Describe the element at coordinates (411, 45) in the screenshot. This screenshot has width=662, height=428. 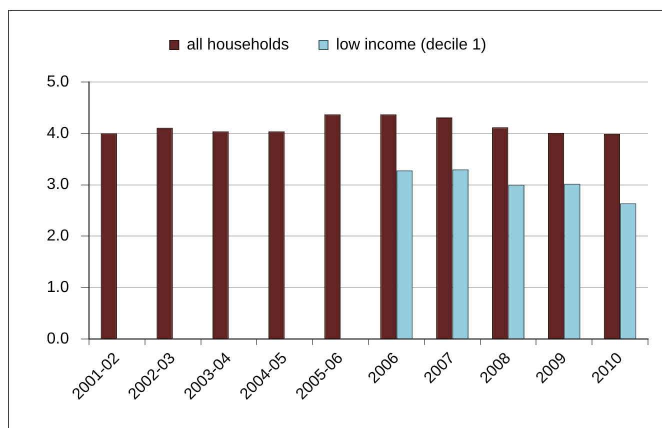
I see `legend-label: low income (decile 1)` at that location.